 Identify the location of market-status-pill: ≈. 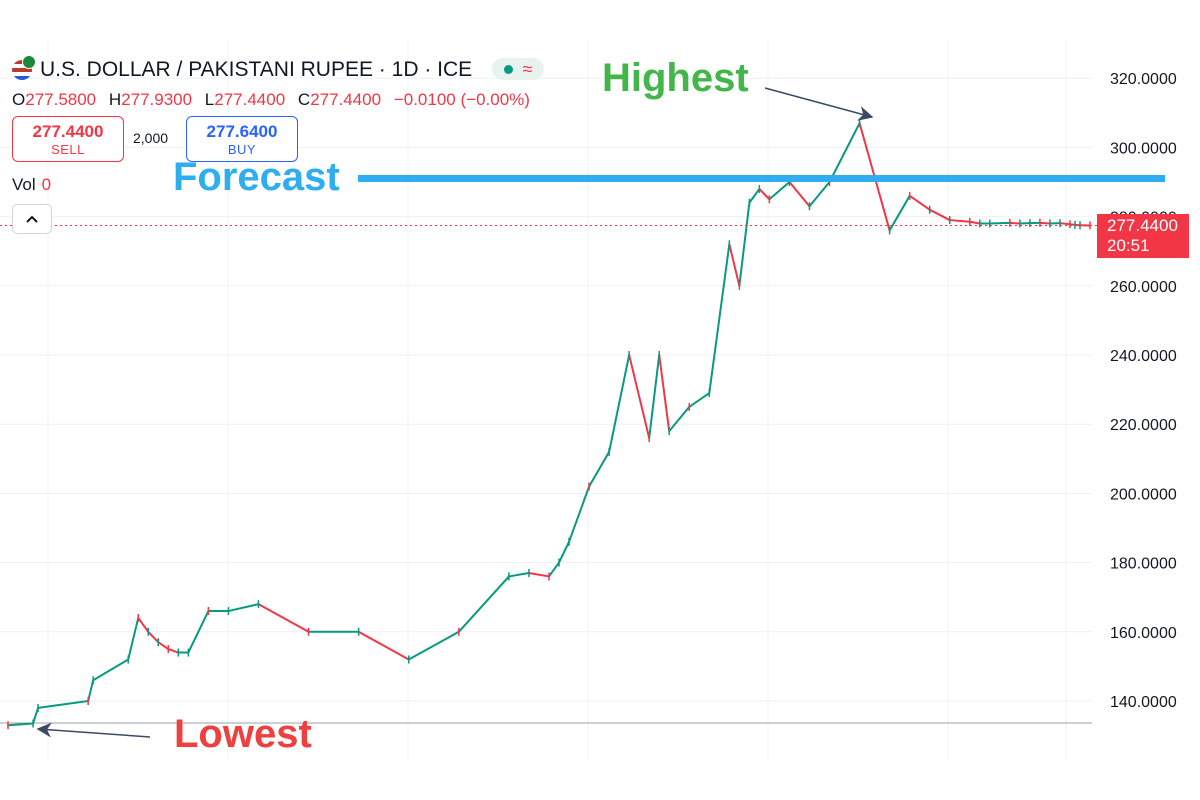
(518, 69).